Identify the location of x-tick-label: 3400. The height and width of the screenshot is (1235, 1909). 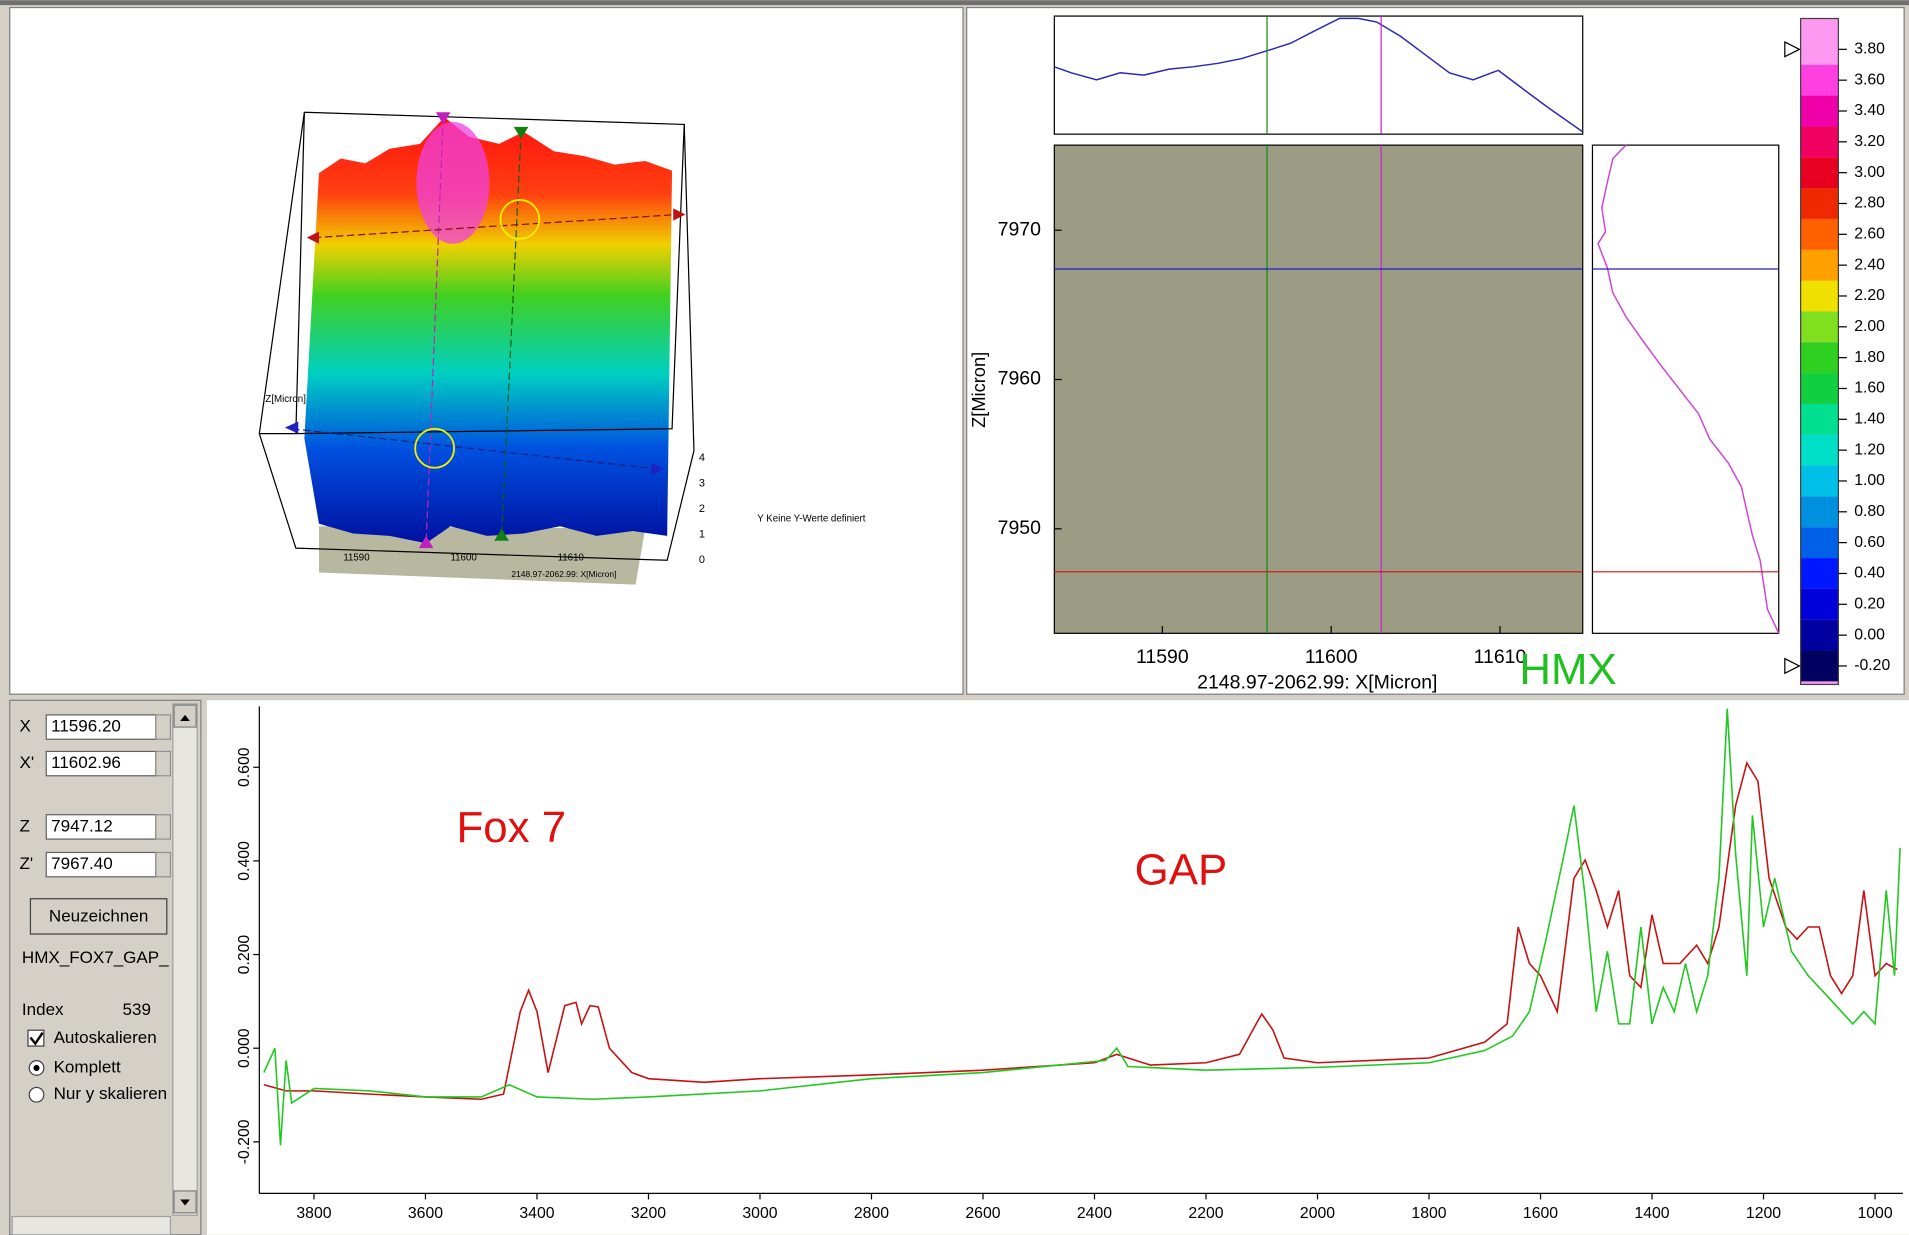
(536, 1213).